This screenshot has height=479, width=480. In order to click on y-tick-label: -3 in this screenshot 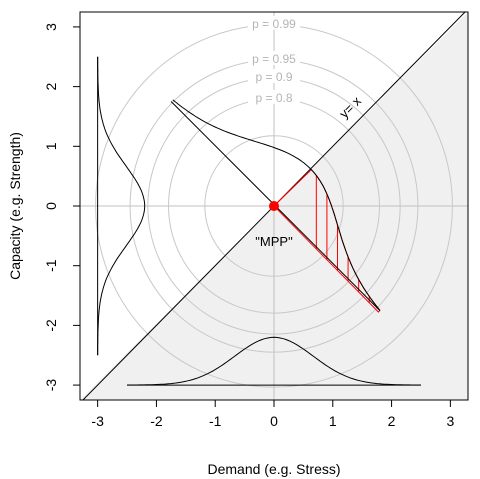, I will do `click(51, 385)`.